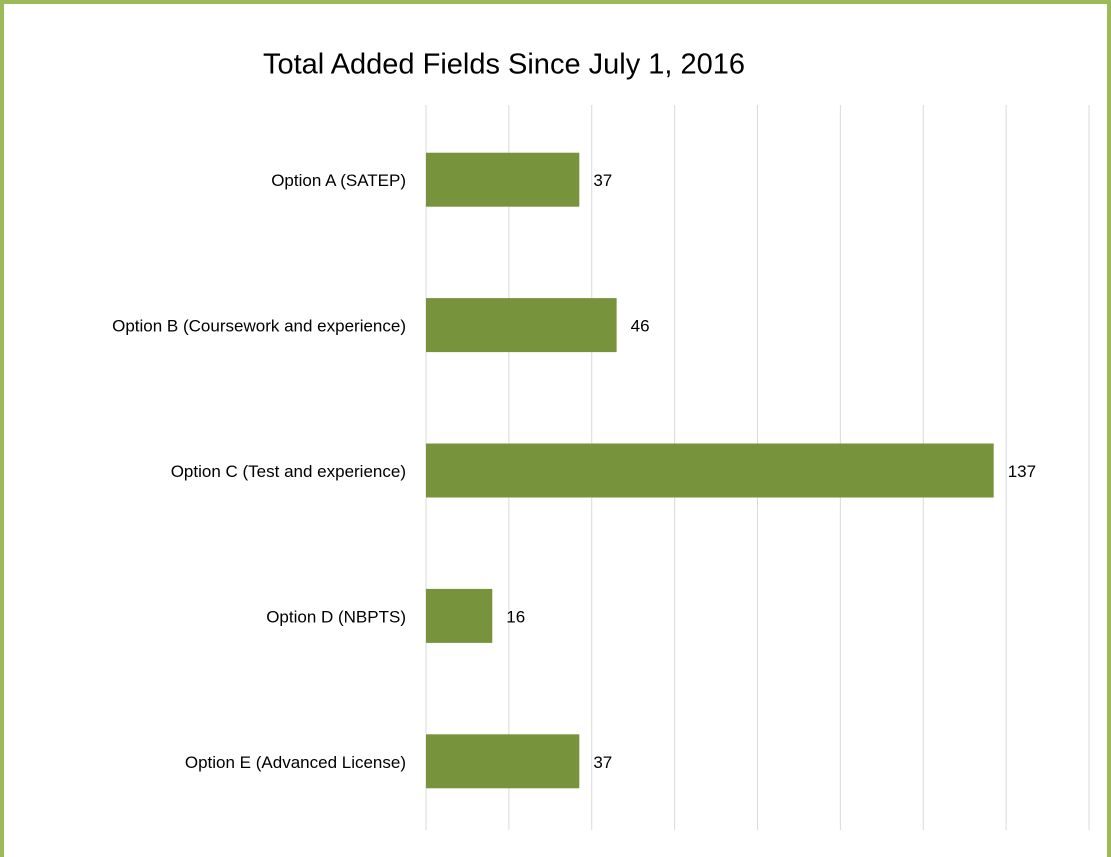 This screenshot has height=857, width=1111. I want to click on y-tick-label: Option E (Advanced License), so click(295, 762).